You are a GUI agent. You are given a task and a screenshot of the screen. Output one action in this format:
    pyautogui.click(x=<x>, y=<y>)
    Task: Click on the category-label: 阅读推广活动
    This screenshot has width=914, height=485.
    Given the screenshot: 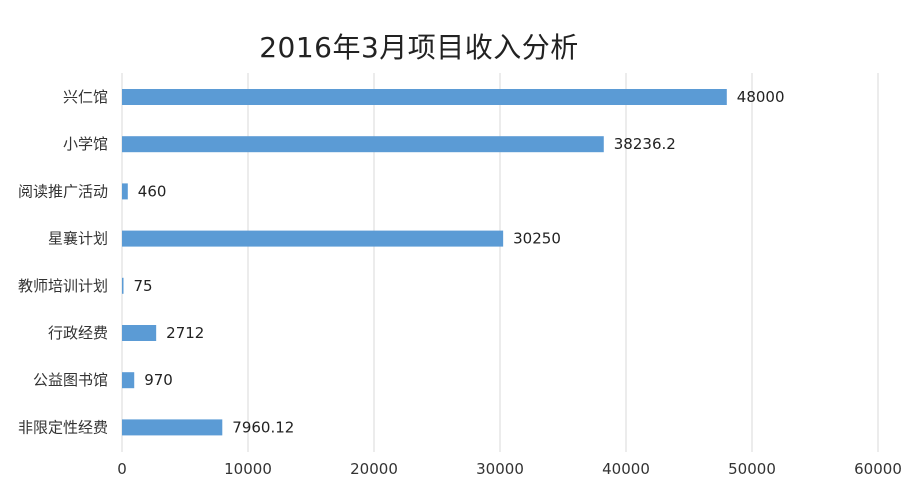 What is the action you would take?
    pyautogui.click(x=63, y=191)
    